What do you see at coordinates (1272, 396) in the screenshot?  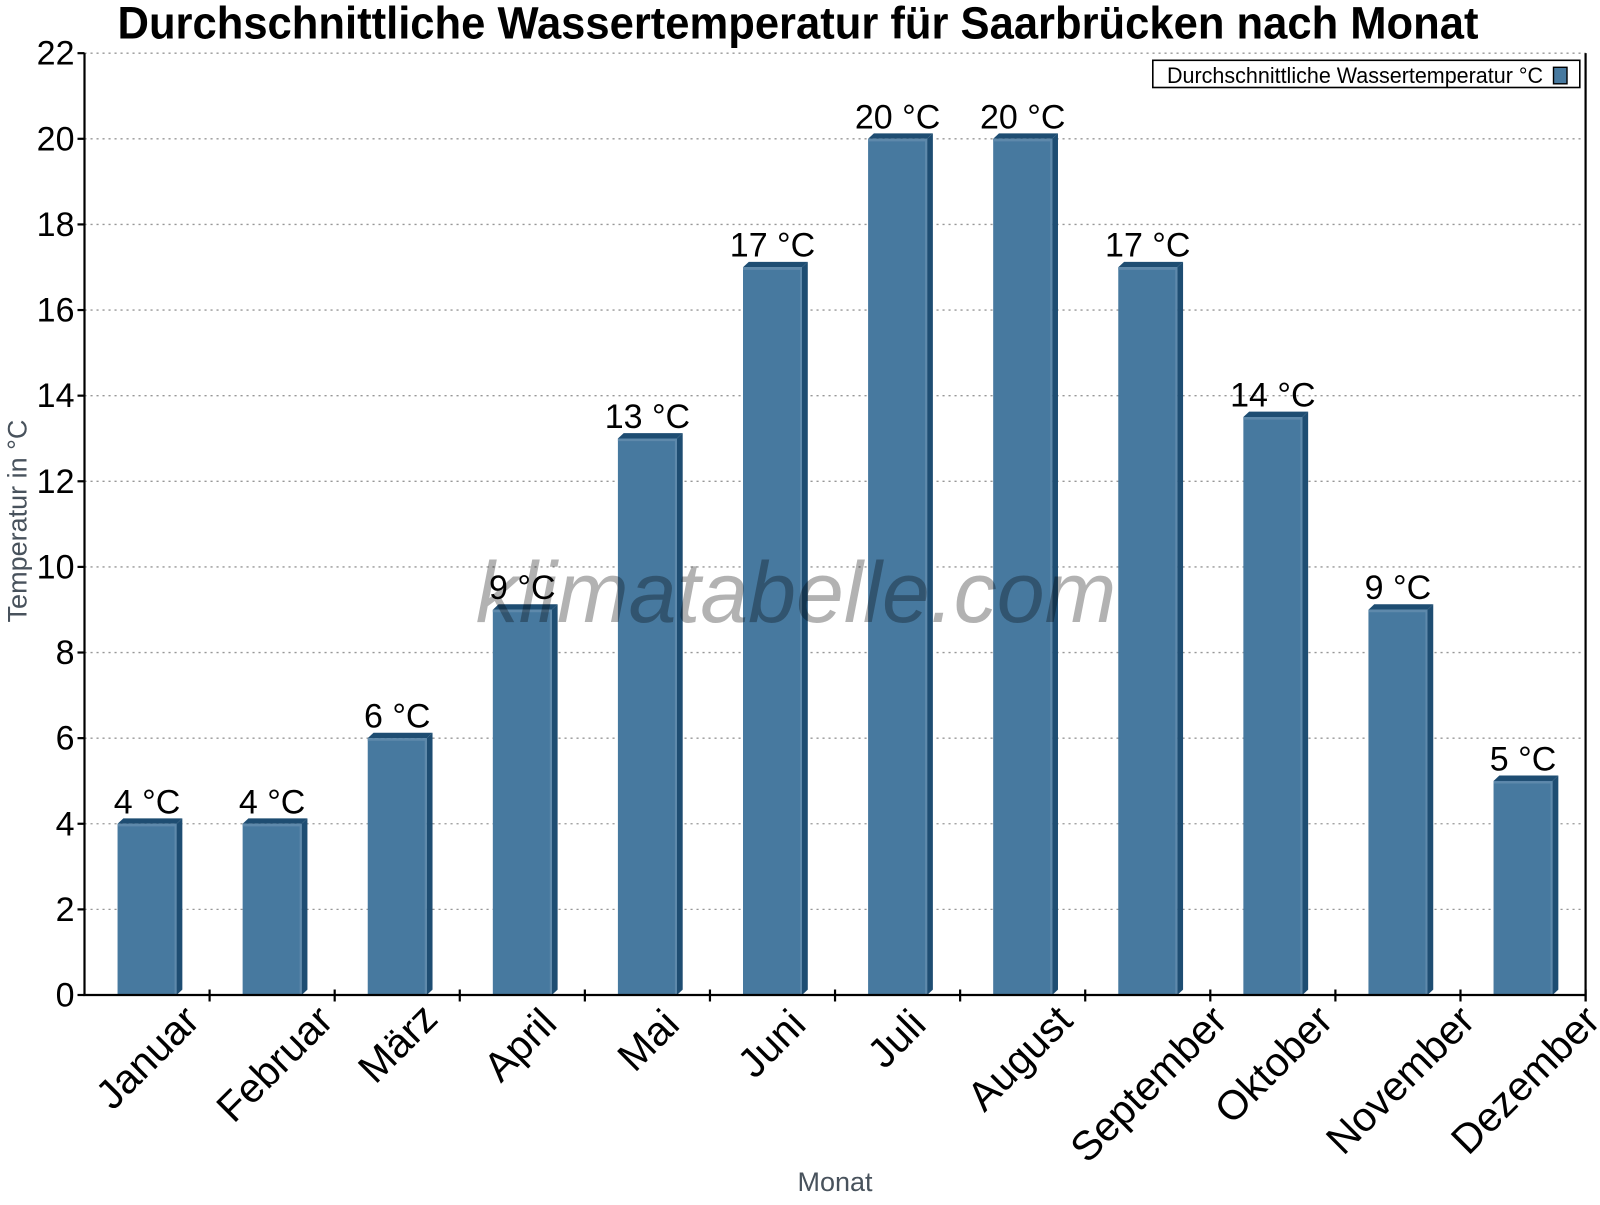 I see `svg-text: 14 °C` at bounding box center [1272, 396].